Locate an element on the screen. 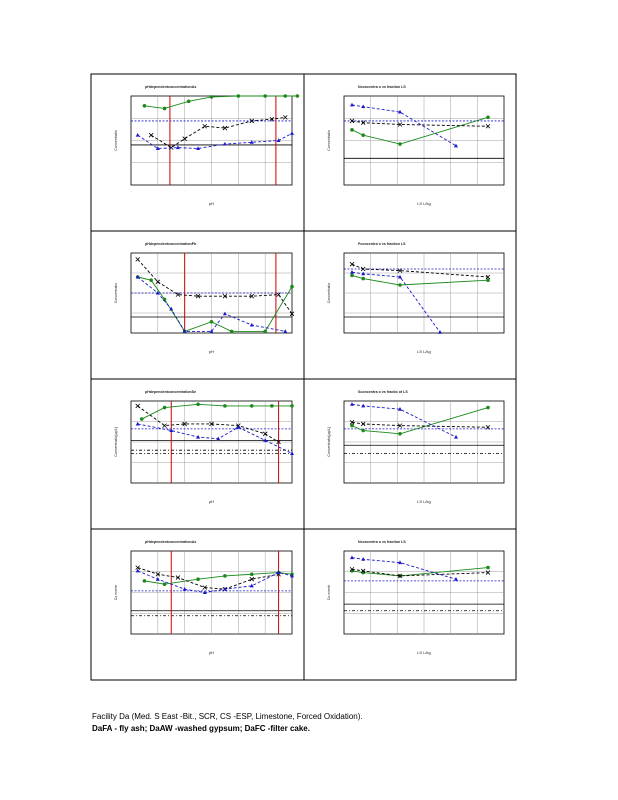 Image resolution: width=618 pixels, height=800 pixels. y-axis-label: Co ncentr is located at coordinates (329, 592).